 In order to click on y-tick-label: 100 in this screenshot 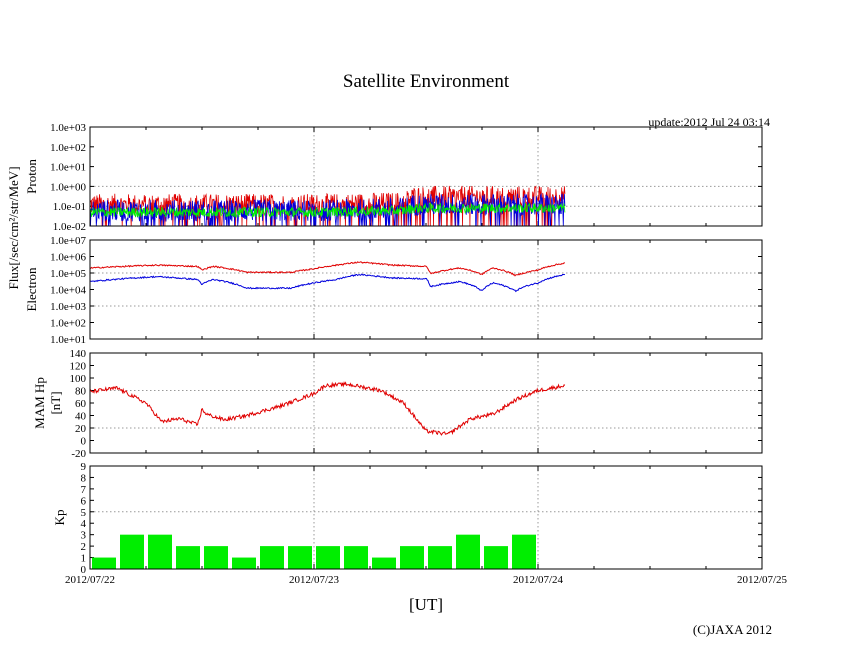, I will do `click(78, 379)`.